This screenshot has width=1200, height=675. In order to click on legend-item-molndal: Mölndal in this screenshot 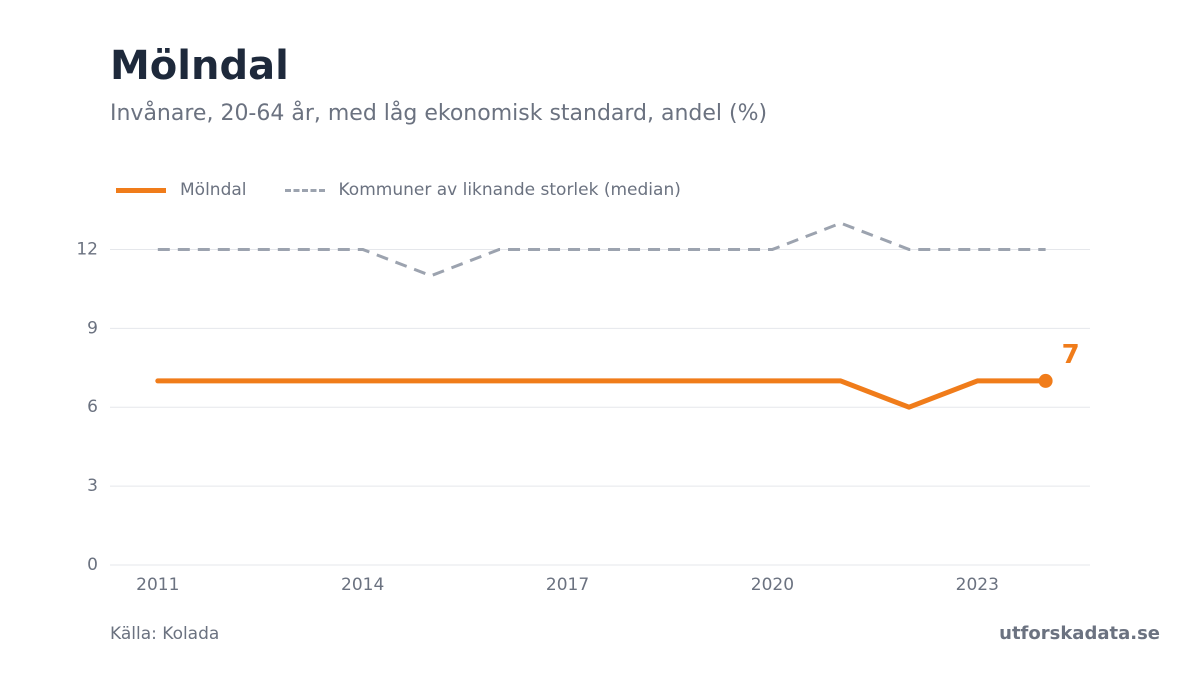, I will do `click(181, 190)`.